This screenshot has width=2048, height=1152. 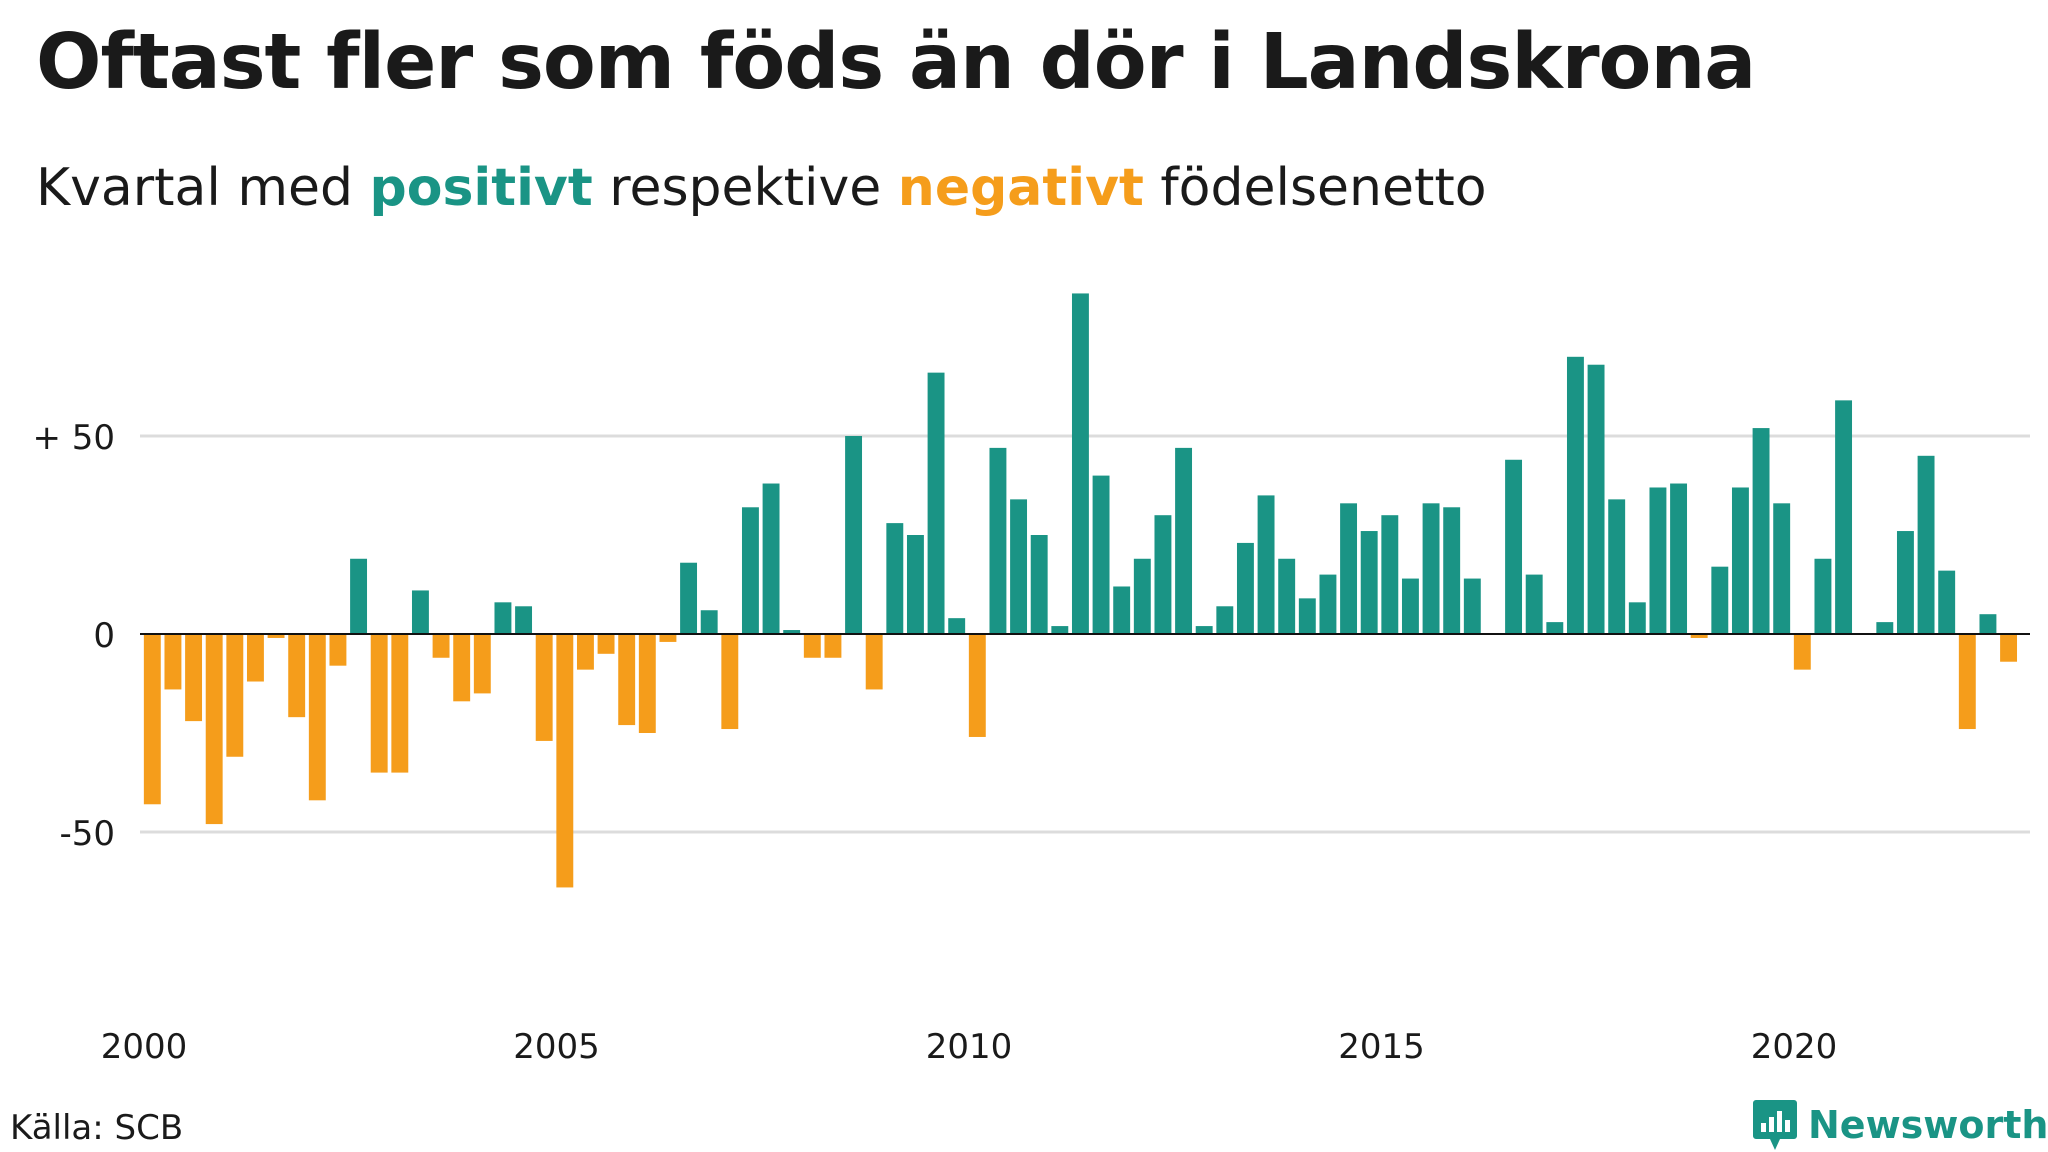 I want to click on newsworthy-logo-icon, so click(x=1775, y=1125).